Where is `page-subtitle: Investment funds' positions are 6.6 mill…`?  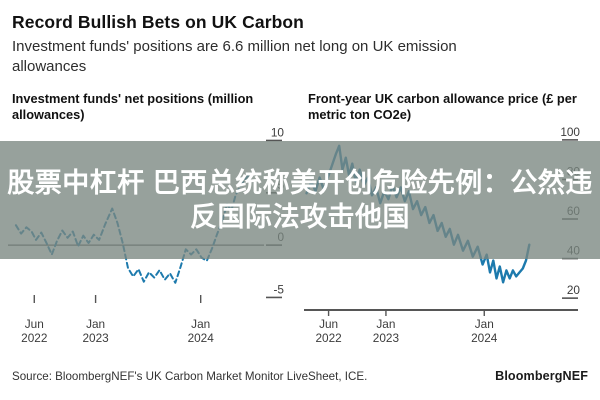
page-subtitle: Investment funds' positions are 6.6 mill… is located at coordinates (234, 56).